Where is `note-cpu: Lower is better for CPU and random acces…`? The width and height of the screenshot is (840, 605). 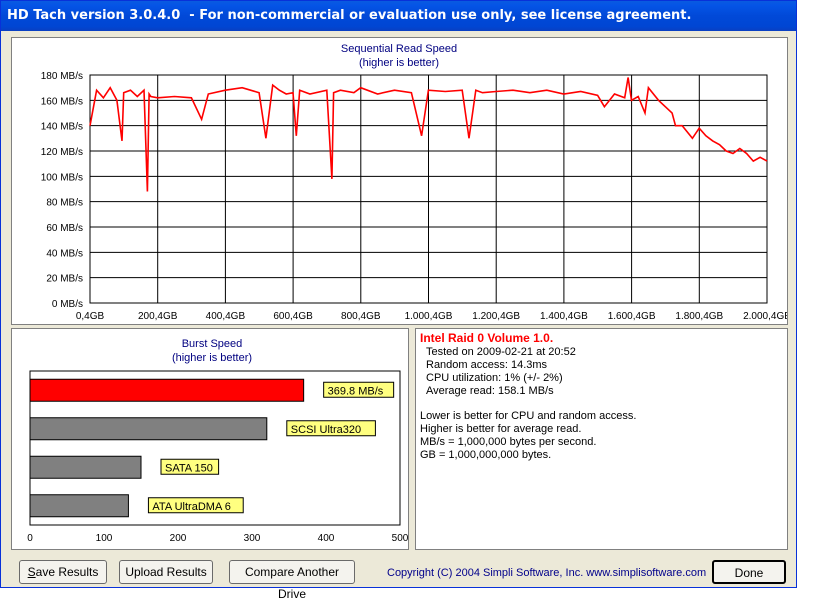 note-cpu: Lower is better for CPU and random acces… is located at coordinates (528, 416).